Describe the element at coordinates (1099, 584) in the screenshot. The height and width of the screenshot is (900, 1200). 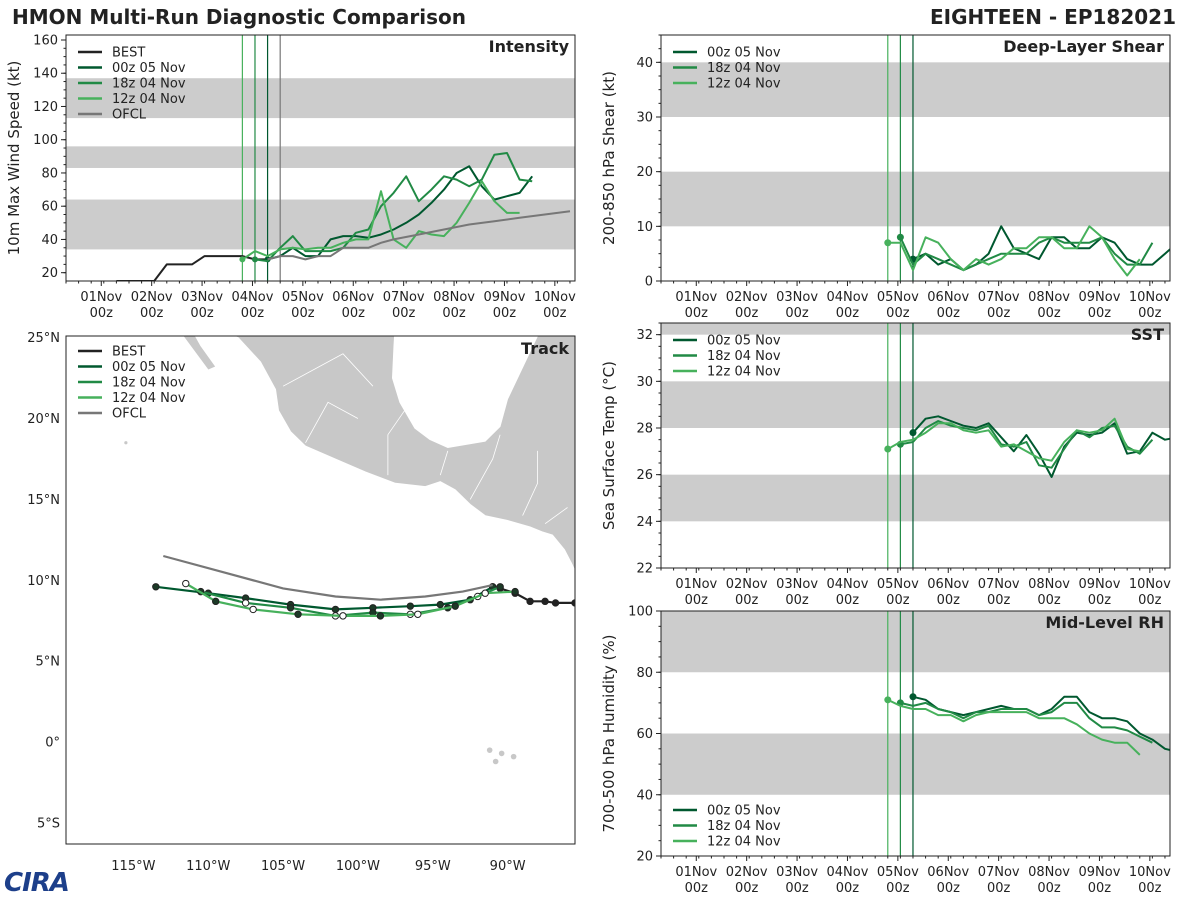
I see `sst-xtick-label: 09Nov` at that location.